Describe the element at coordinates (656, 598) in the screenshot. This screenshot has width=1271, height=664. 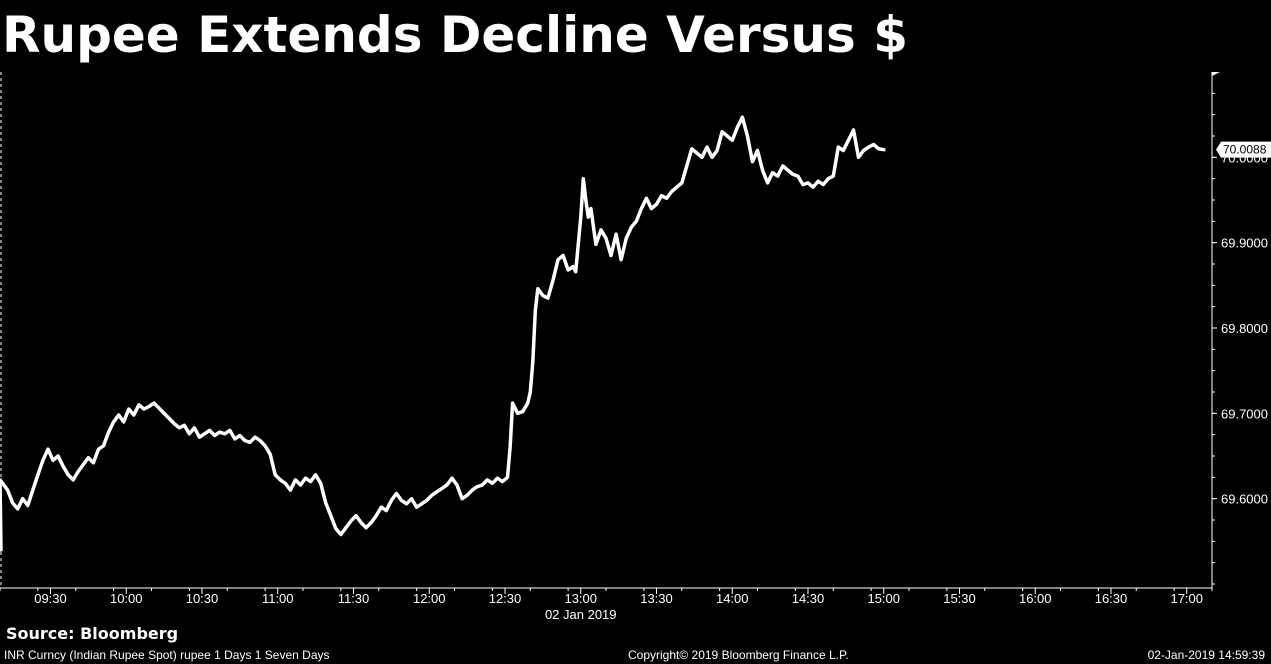
I see `x-tick-label: 13:30` at that location.